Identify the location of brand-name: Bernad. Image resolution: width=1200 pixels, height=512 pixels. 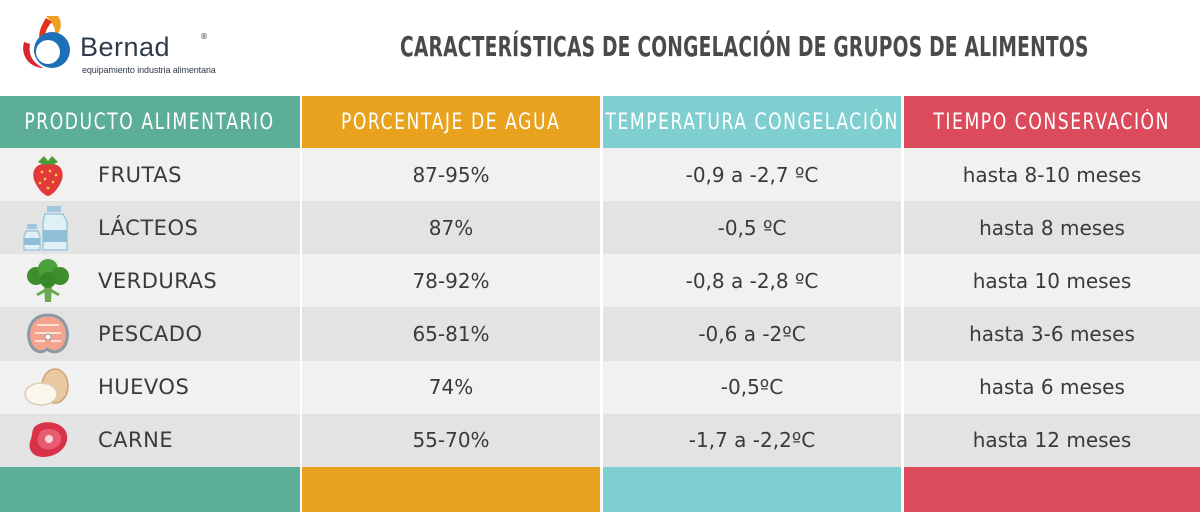
(125, 47).